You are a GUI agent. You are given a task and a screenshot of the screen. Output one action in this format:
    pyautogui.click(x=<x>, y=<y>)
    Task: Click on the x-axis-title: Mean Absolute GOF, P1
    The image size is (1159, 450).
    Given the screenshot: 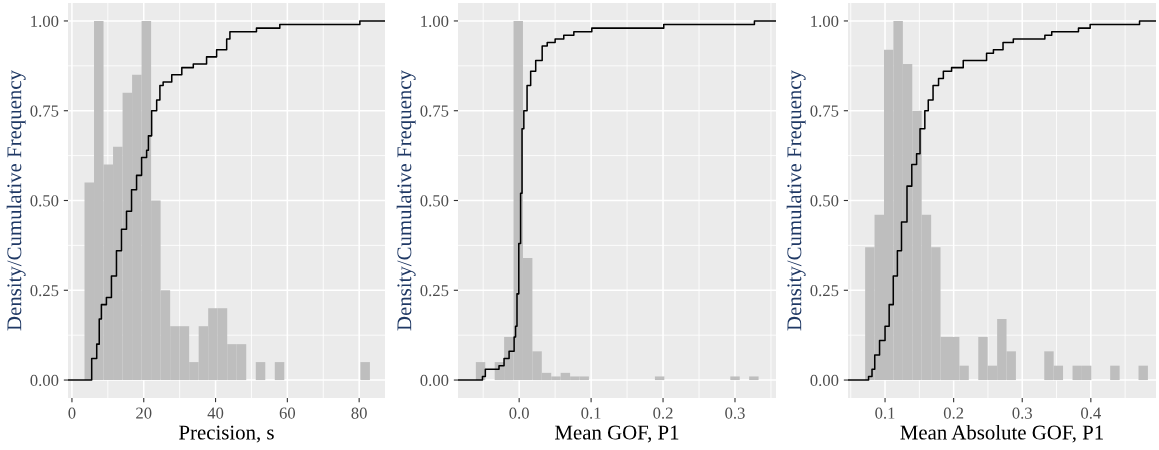 What is the action you would take?
    pyautogui.click(x=1001, y=433)
    